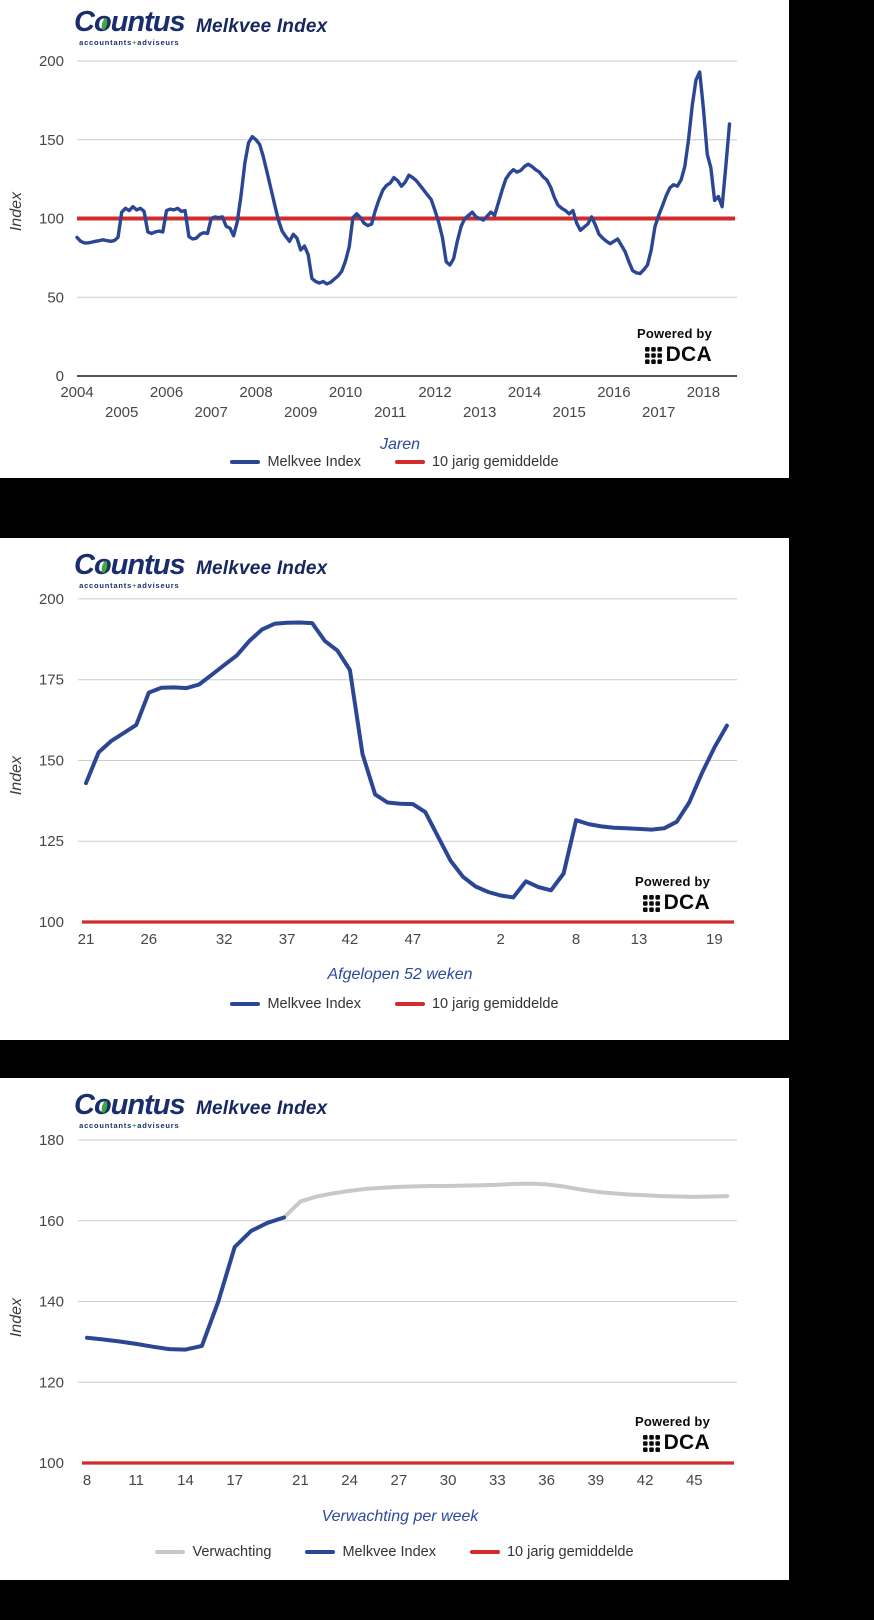  What do you see at coordinates (51, 1382) in the screenshot?
I see `y-tick-label: 120` at bounding box center [51, 1382].